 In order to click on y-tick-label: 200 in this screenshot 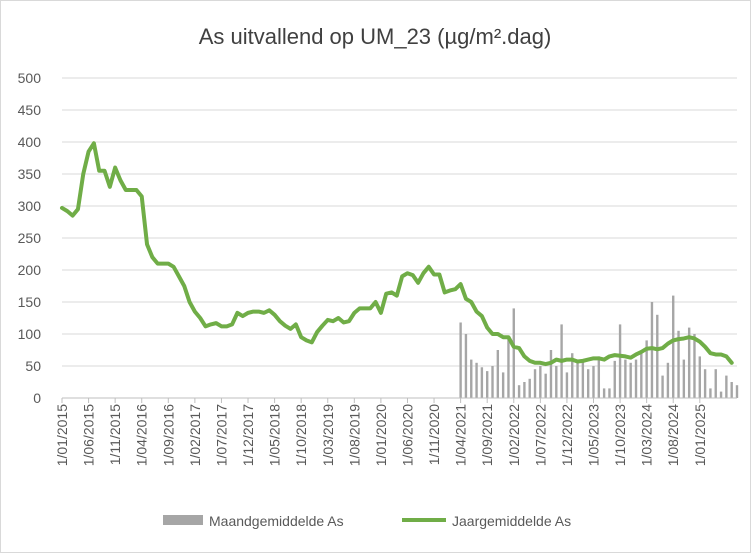, I will do `click(30, 270)`.